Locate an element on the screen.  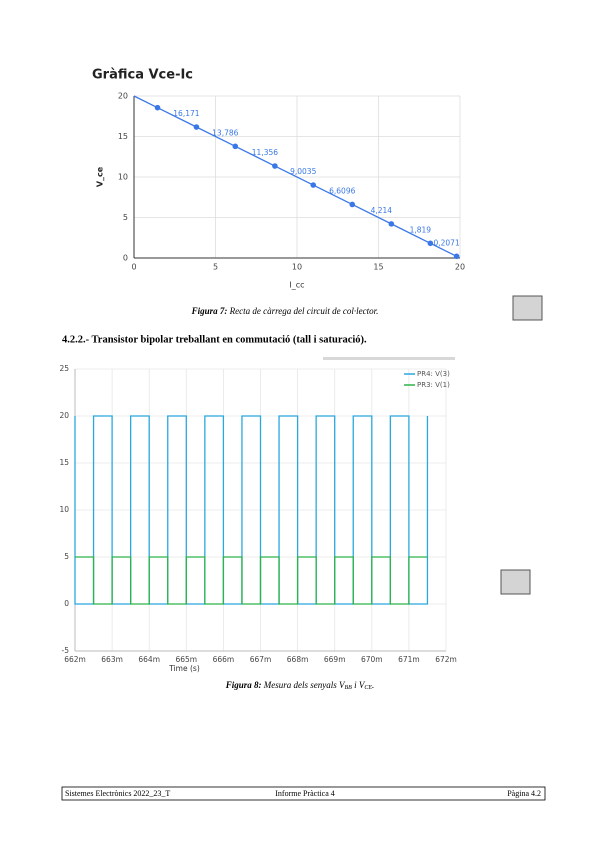
x-tick-label: 662m is located at coordinates (75, 659).